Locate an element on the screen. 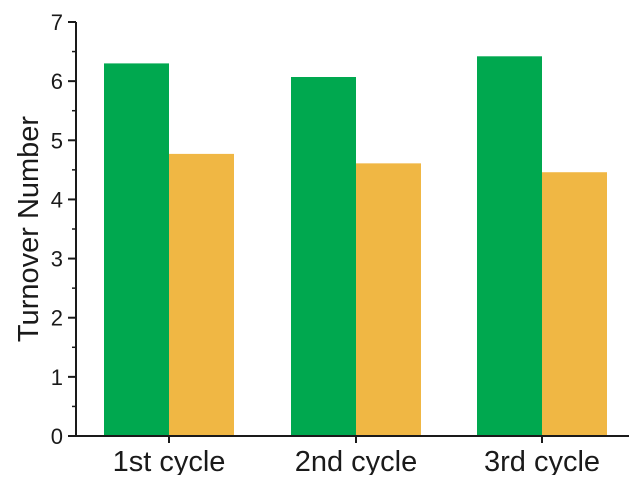  x-tick-label: 1st cycle is located at coordinates (169, 460).